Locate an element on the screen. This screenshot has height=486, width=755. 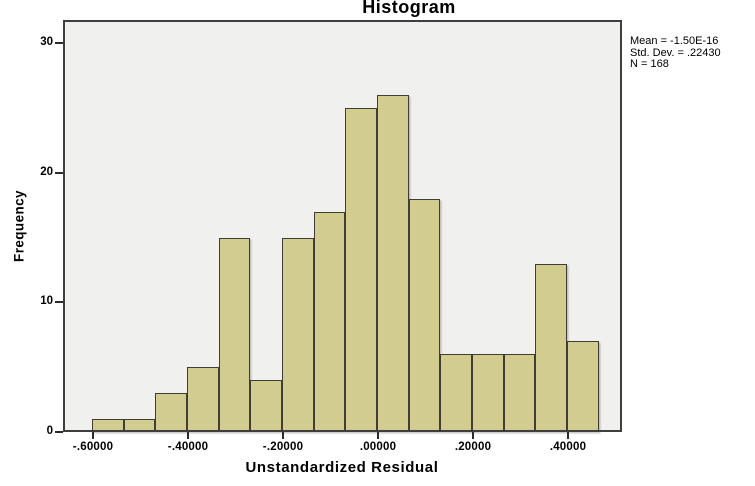
x-tick-label: -.40000 is located at coordinates (188, 447).